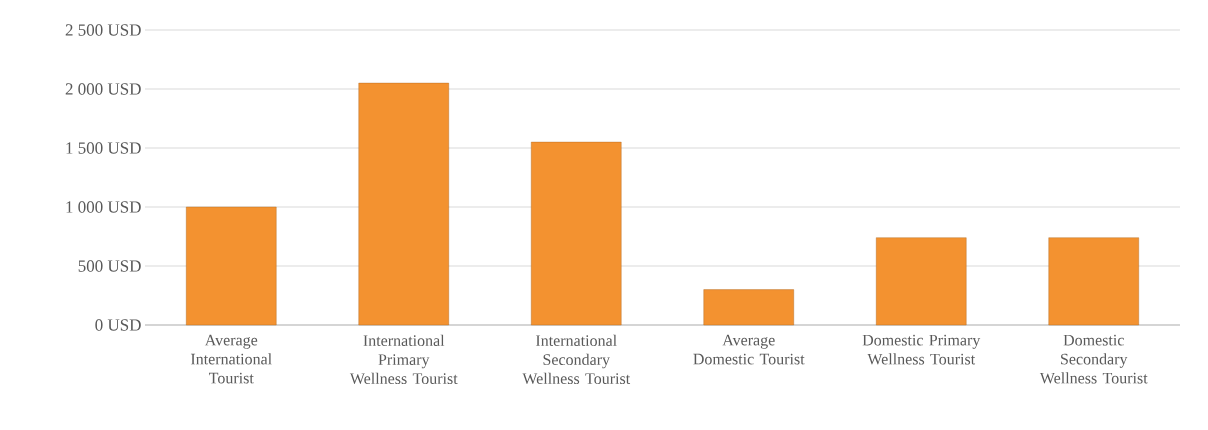  I want to click on y-tick-label: 0 USD, so click(118, 325).